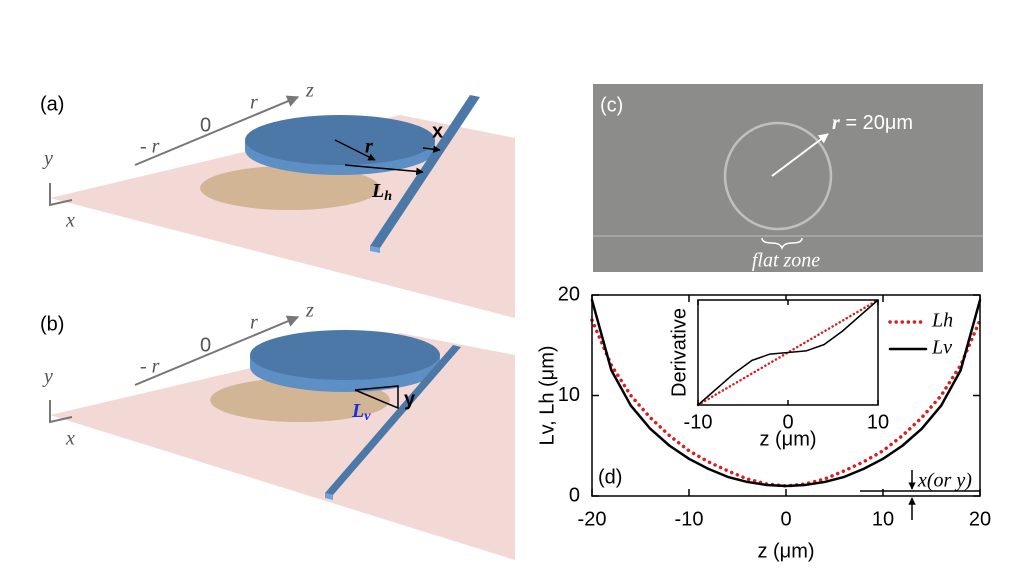 Image resolution: width=1024 pixels, height=588 pixels. Describe the element at coordinates (569, 395) in the screenshot. I see `y-tick-label: 10` at that location.